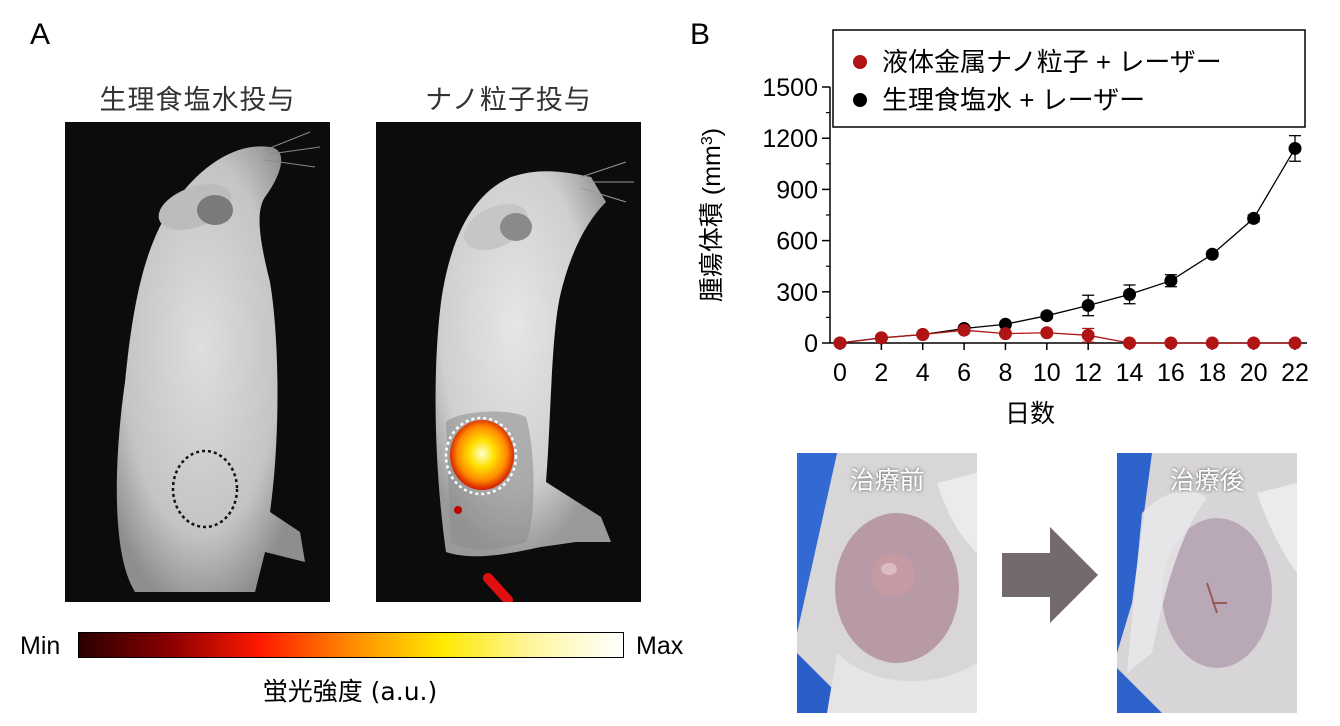 This screenshot has width=1340, height=726. What do you see at coordinates (1295, 373) in the screenshot?
I see `x-tick-label: 22` at bounding box center [1295, 373].